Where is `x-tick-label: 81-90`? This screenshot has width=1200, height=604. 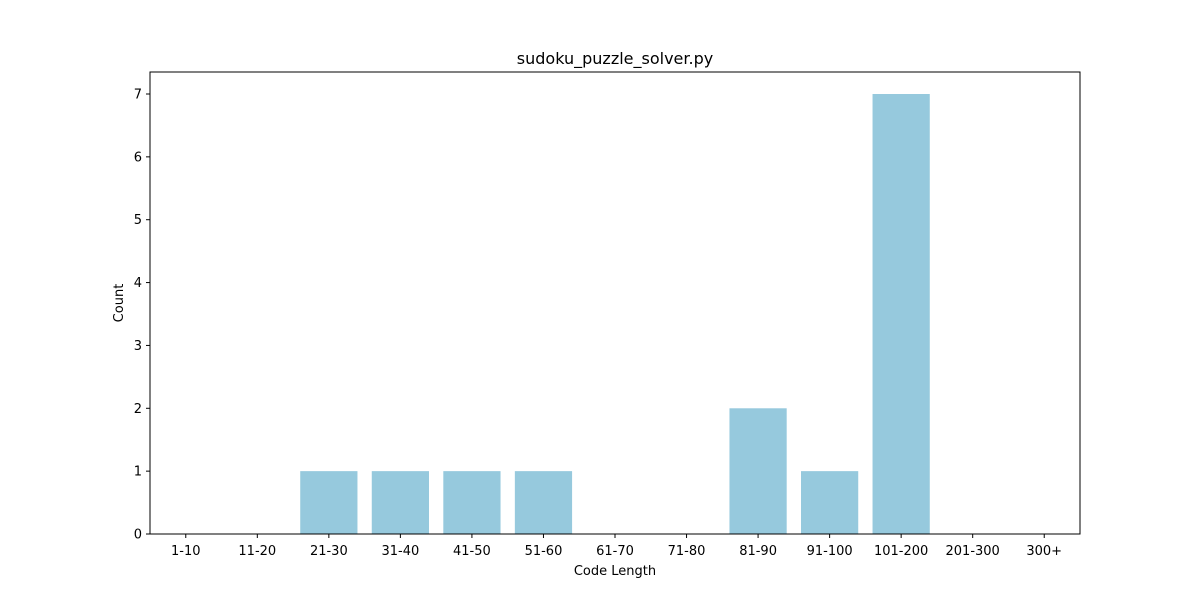 x-tick-label: 81-90 is located at coordinates (758, 551).